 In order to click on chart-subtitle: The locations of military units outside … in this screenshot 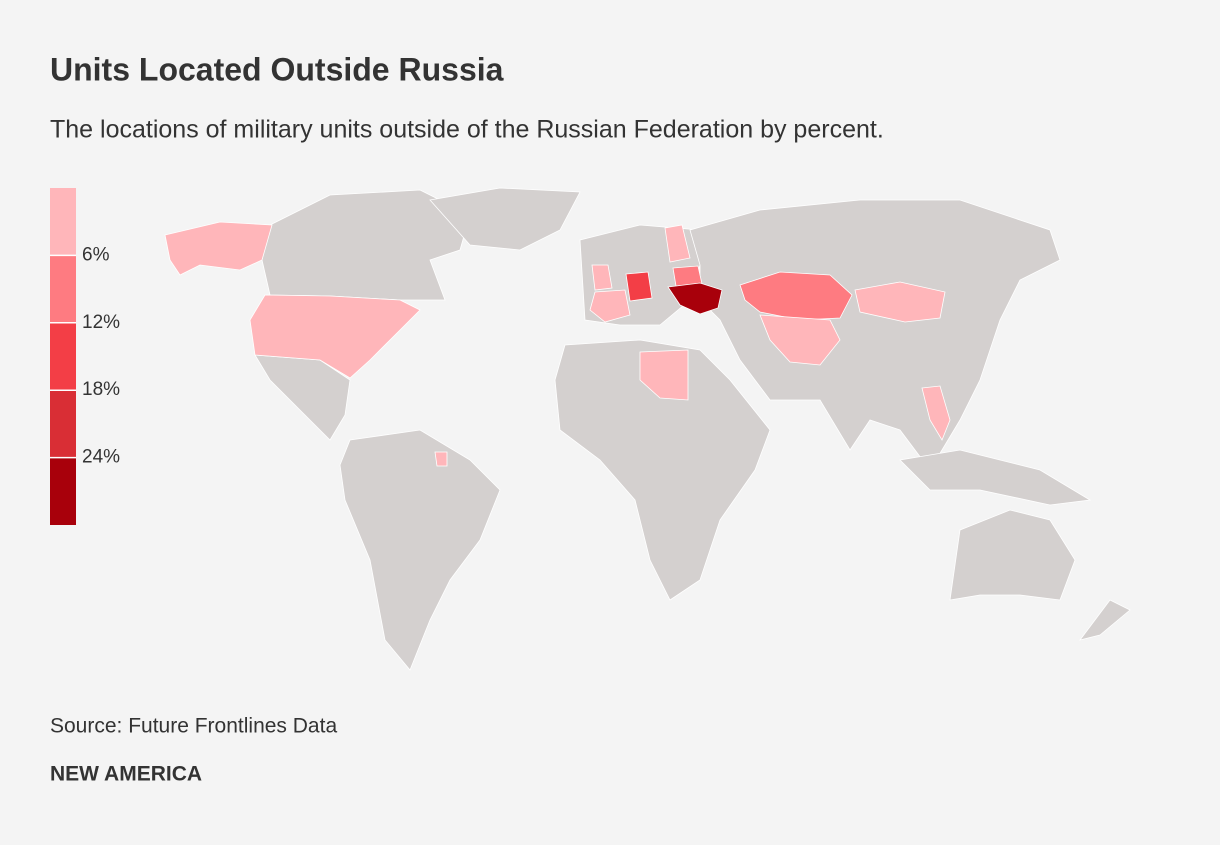, I will do `click(467, 130)`.